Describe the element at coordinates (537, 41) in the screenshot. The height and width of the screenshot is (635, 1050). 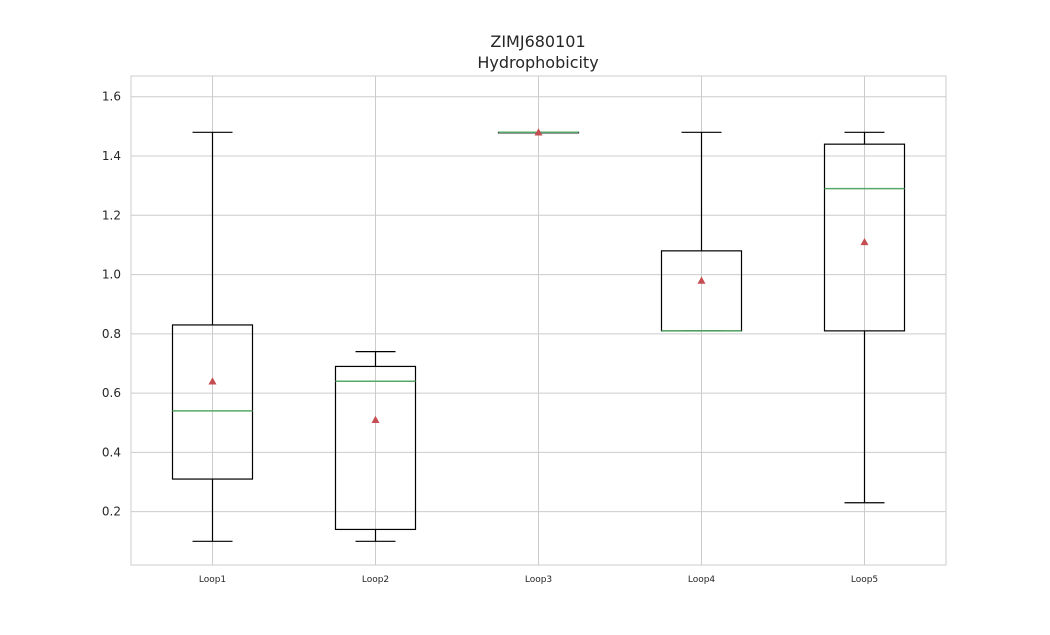
I see `chart-title: ZIMJ680101` at that location.